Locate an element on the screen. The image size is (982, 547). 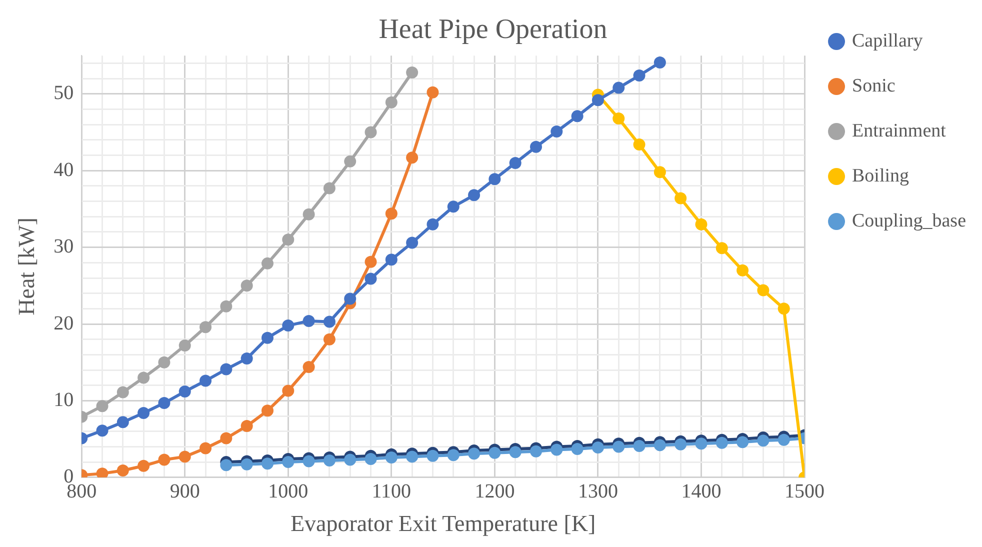
y-tick-label: 40 is located at coordinates (64, 169).